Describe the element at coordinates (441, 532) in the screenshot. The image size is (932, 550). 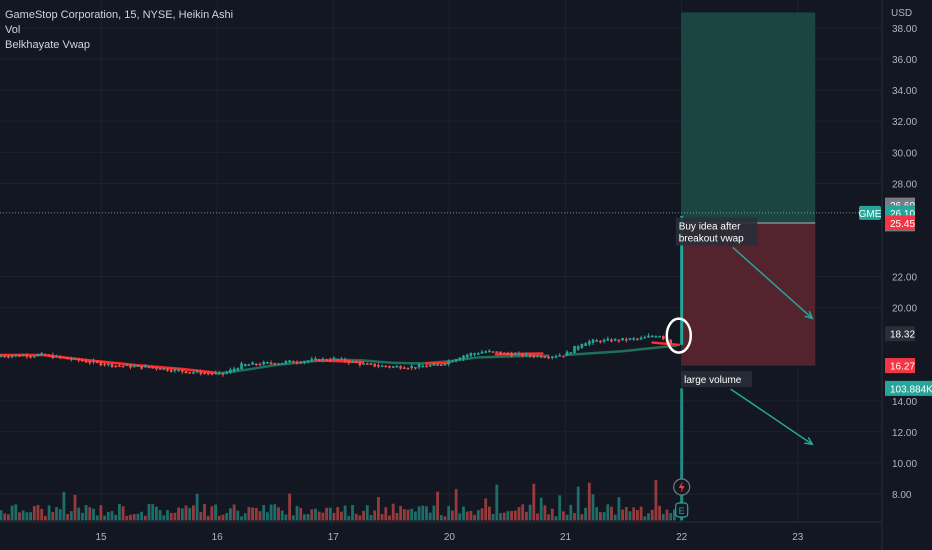
I see `time-axis: 15 16 17 20 21 22 23` at that location.